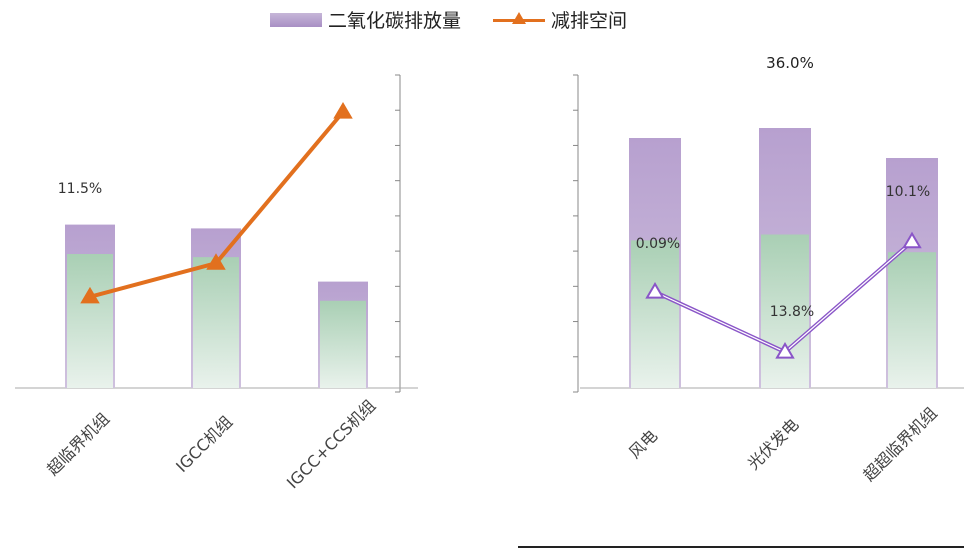 This screenshot has width=964, height=552. Describe the element at coordinates (78, 444) in the screenshot. I see `x-tick-label: 超临界机组` at that location.